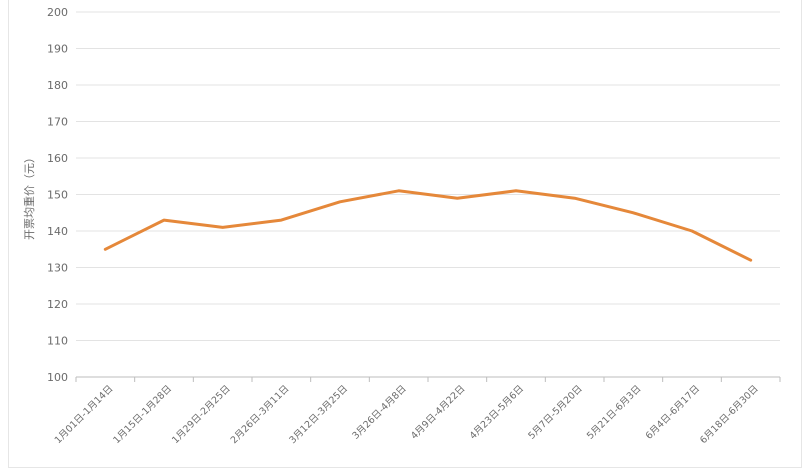  I want to click on x-tick-label: 5月21日-6月3日, so click(614, 412).